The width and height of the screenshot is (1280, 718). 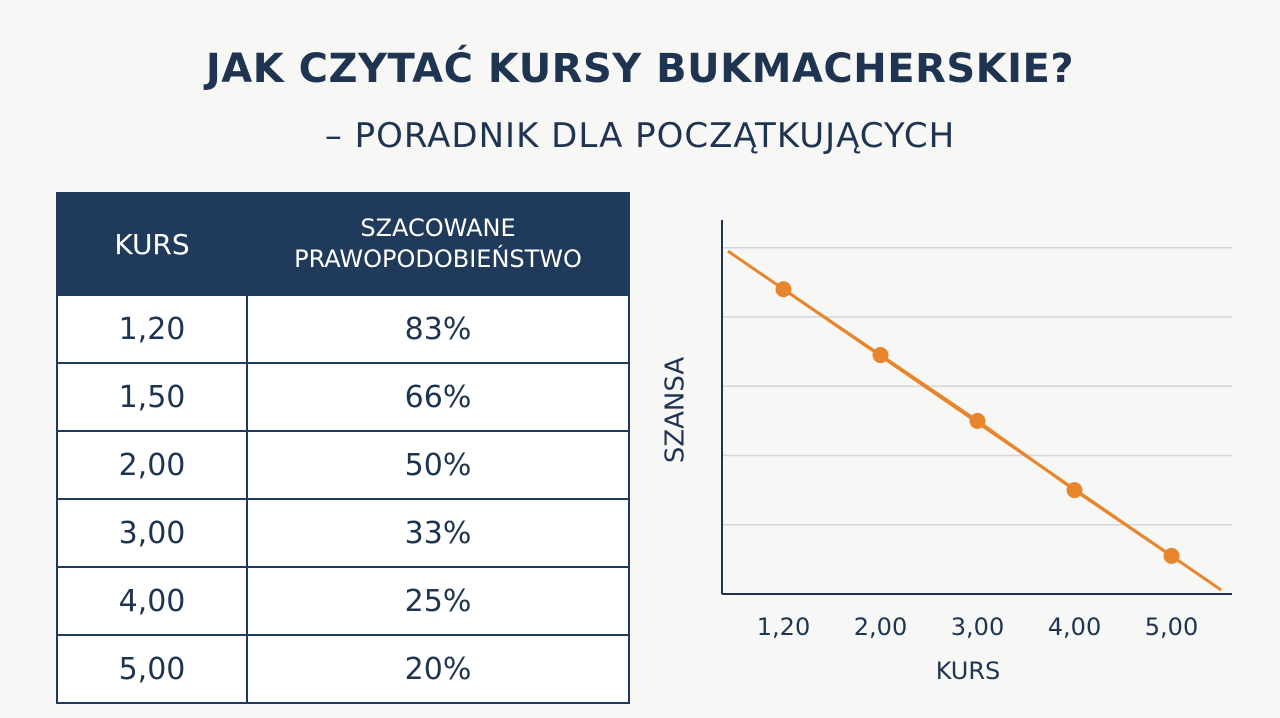 I want to click on table-cell: 33%, so click(x=438, y=533).